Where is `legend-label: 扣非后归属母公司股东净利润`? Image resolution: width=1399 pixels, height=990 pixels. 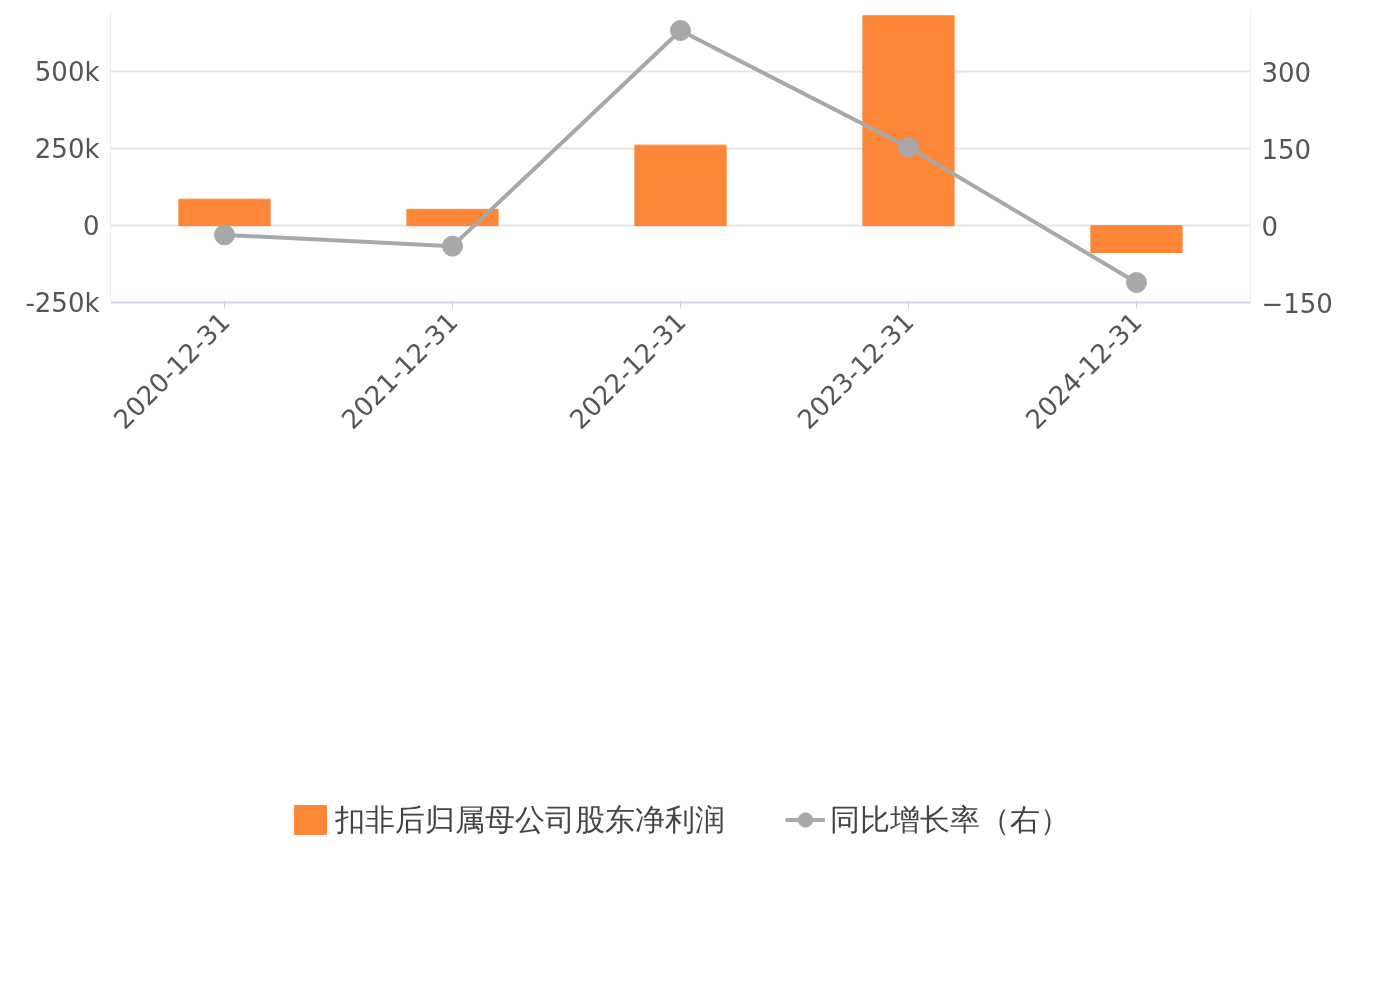 legend-label: 扣非后归属母公司股东净利润 is located at coordinates (530, 819).